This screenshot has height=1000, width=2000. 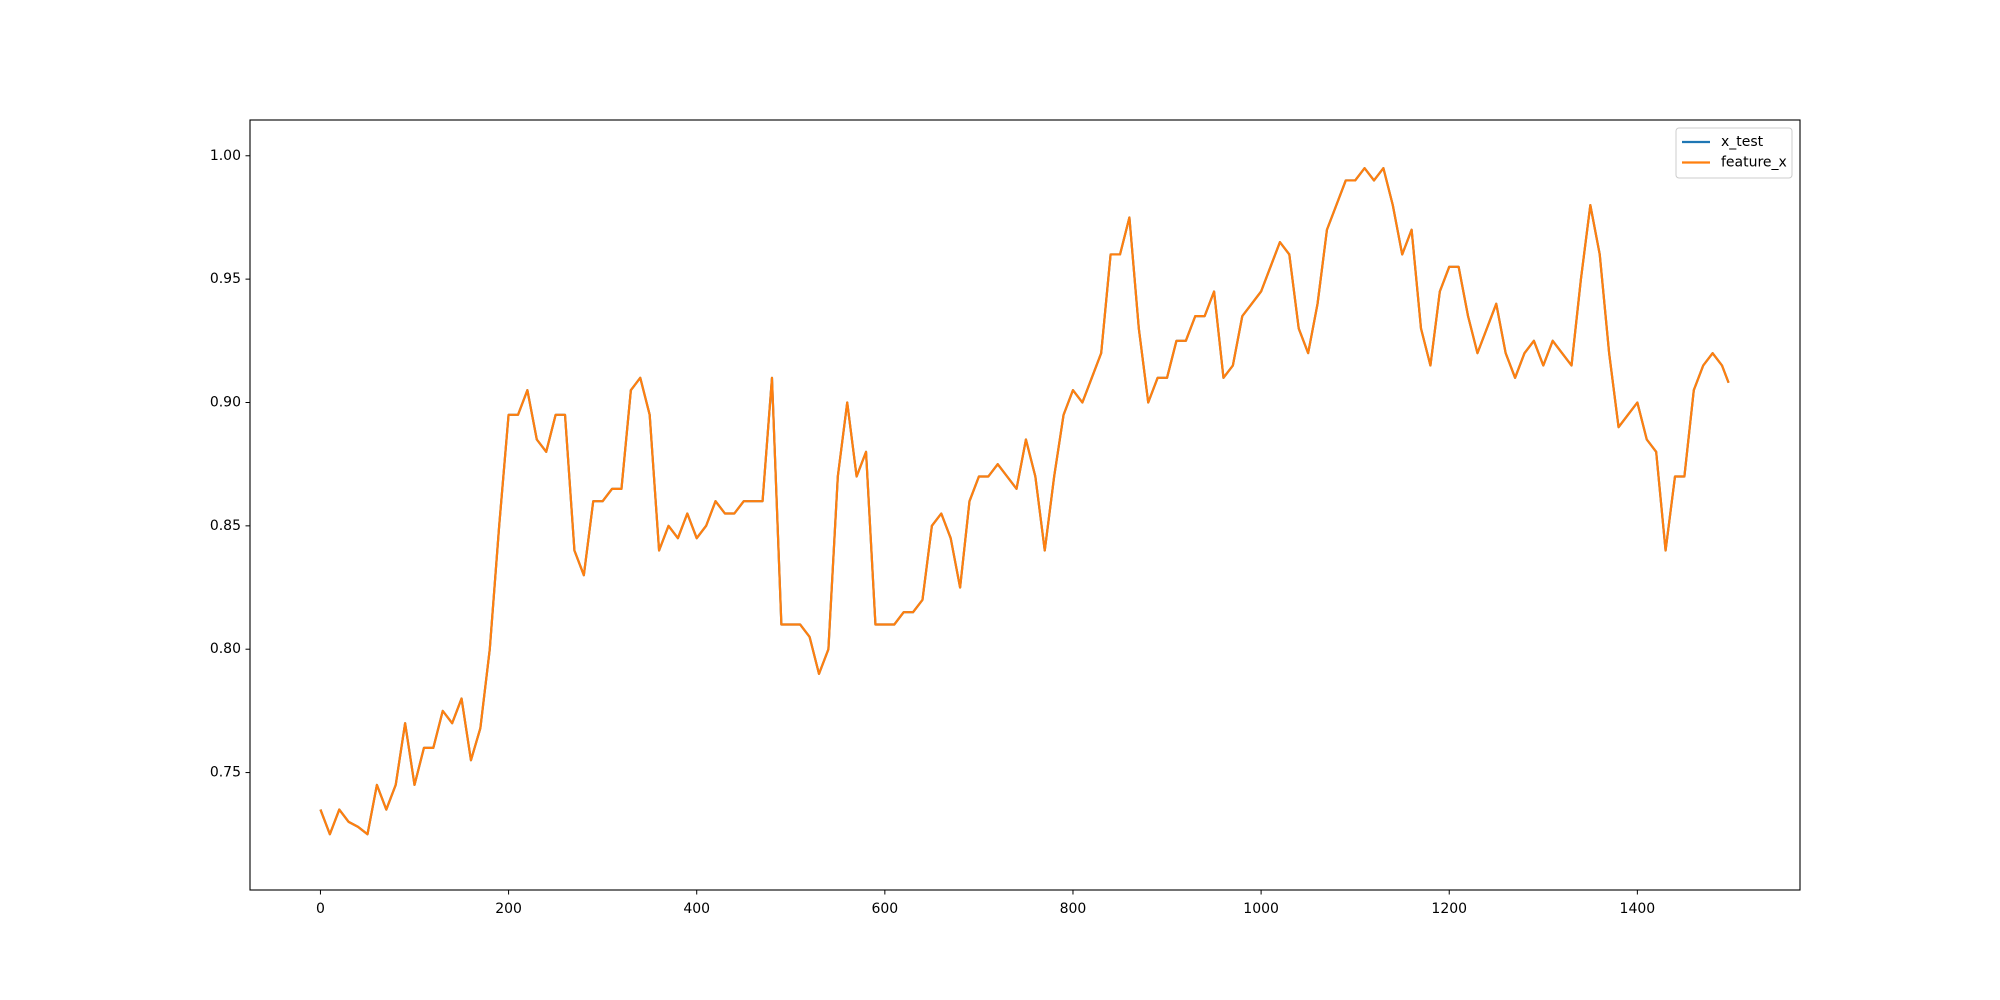 I want to click on legend-box, so click(x=1734, y=153).